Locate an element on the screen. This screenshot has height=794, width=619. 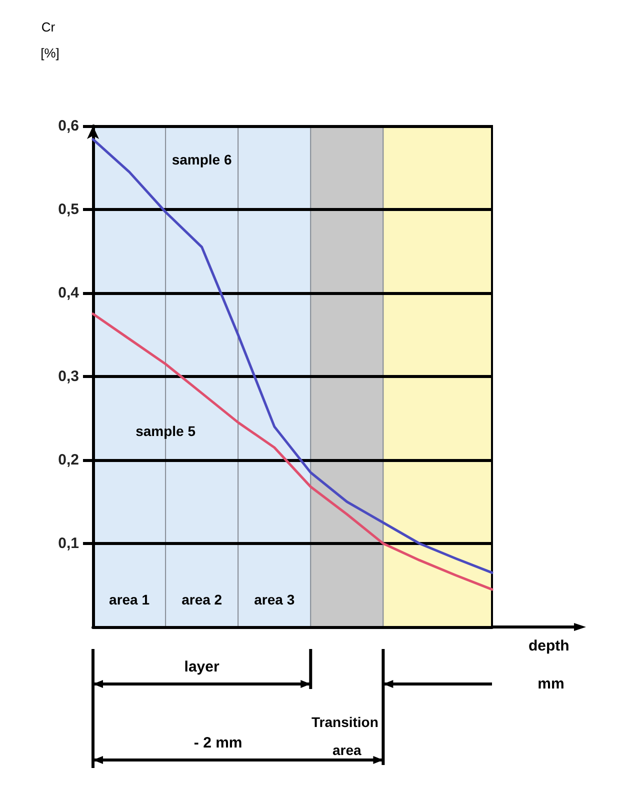
annotation: area 2 is located at coordinates (202, 600).